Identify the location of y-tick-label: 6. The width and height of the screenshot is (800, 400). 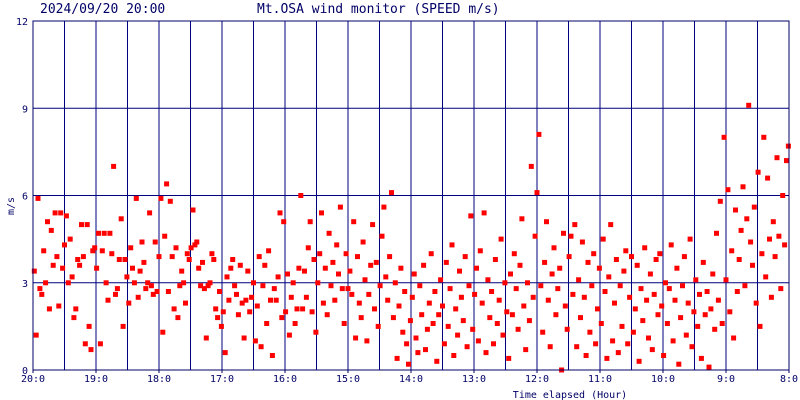
(25, 197).